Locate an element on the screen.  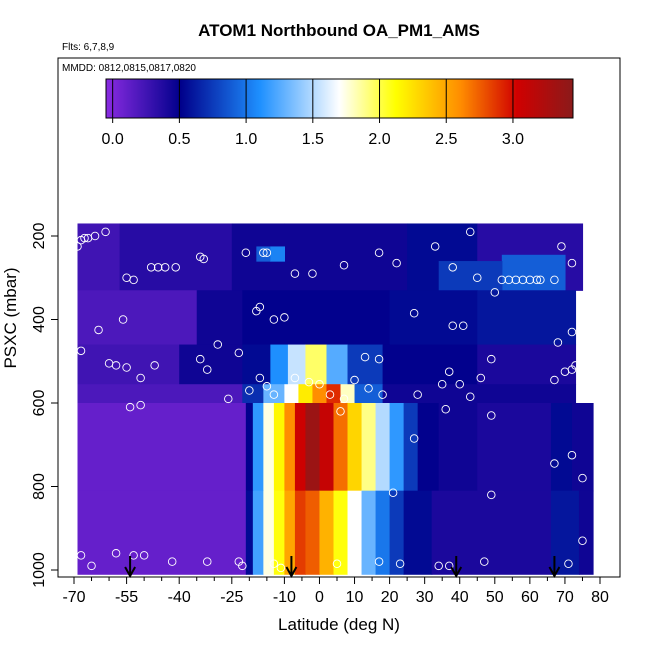
y-tick-label: 200 is located at coordinates (39, 236).